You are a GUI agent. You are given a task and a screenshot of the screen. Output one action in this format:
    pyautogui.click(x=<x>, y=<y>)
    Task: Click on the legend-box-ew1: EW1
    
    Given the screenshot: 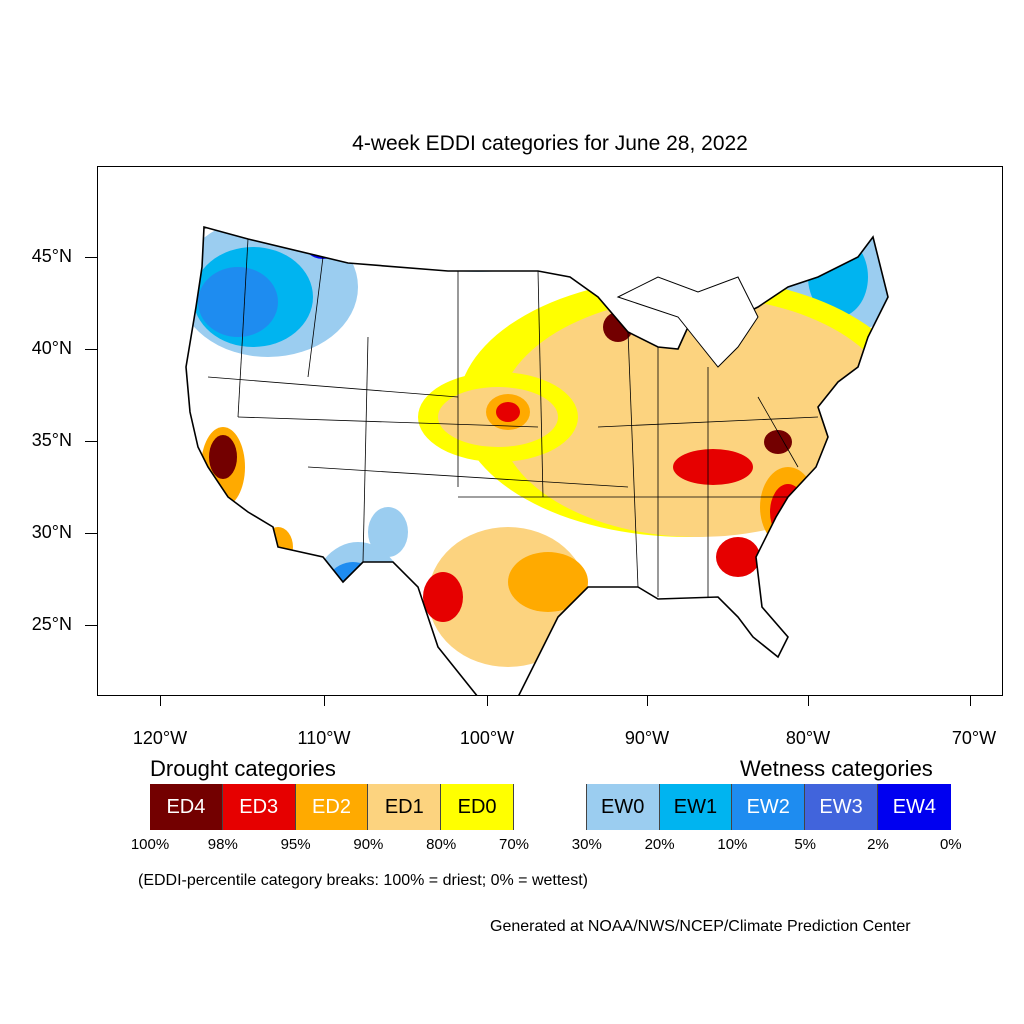 What is the action you would take?
    pyautogui.click(x=696, y=807)
    